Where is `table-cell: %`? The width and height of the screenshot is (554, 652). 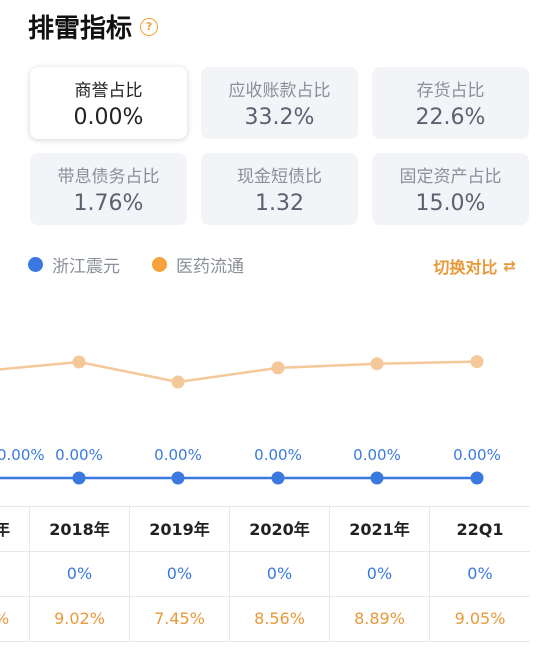
table-cell: % is located at coordinates (15, 619).